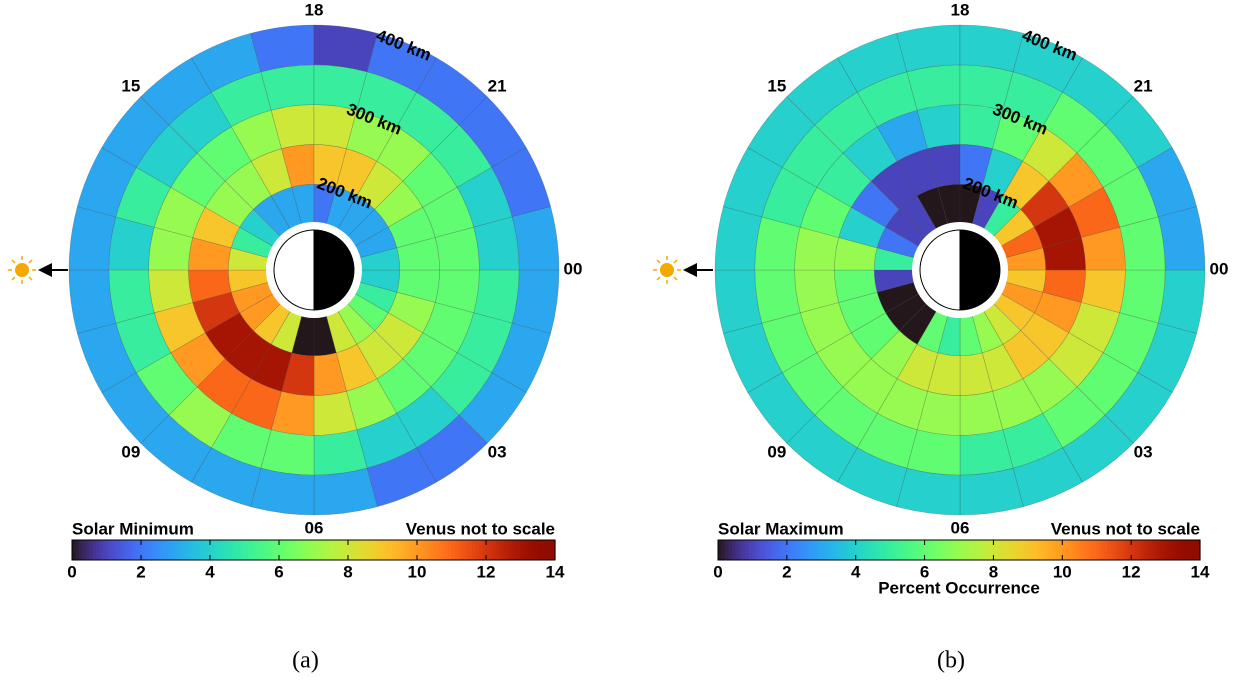 This screenshot has height=684, width=1237. What do you see at coordinates (717, 571) in the screenshot?
I see `colorbar-tick-label: 0` at bounding box center [717, 571].